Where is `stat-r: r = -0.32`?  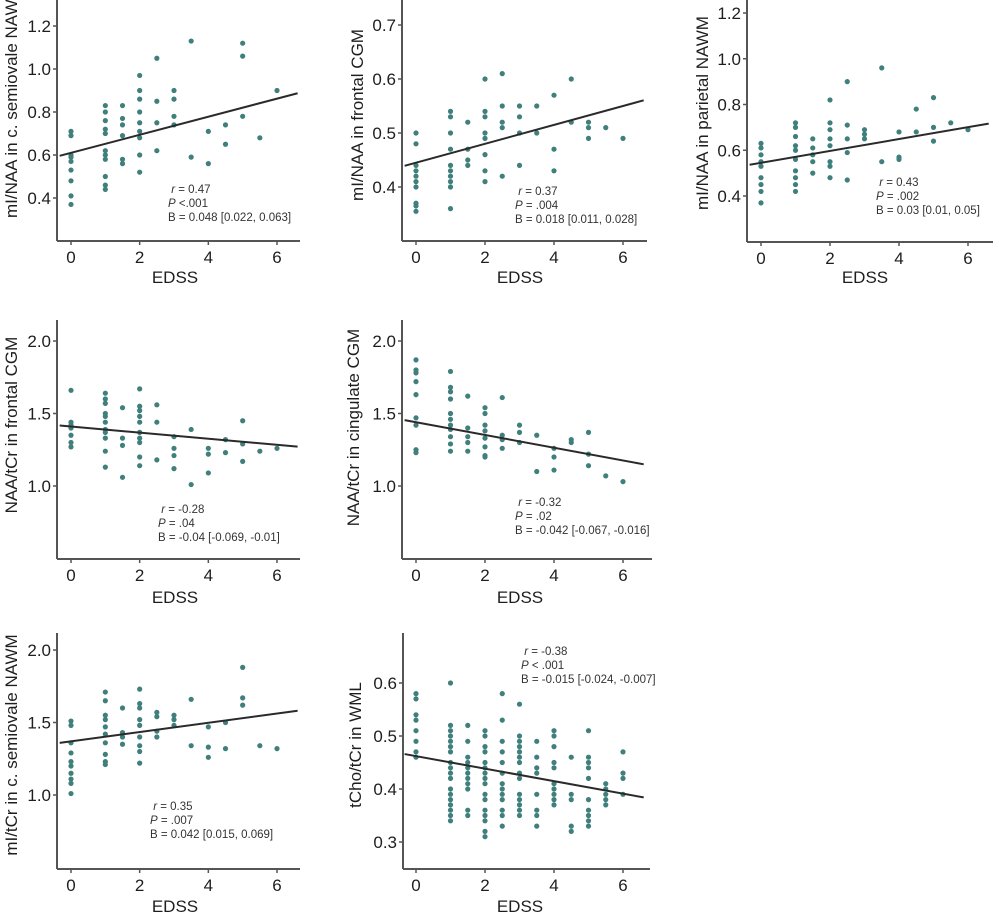 stat-r: r = -0.32 is located at coordinates (540, 503).